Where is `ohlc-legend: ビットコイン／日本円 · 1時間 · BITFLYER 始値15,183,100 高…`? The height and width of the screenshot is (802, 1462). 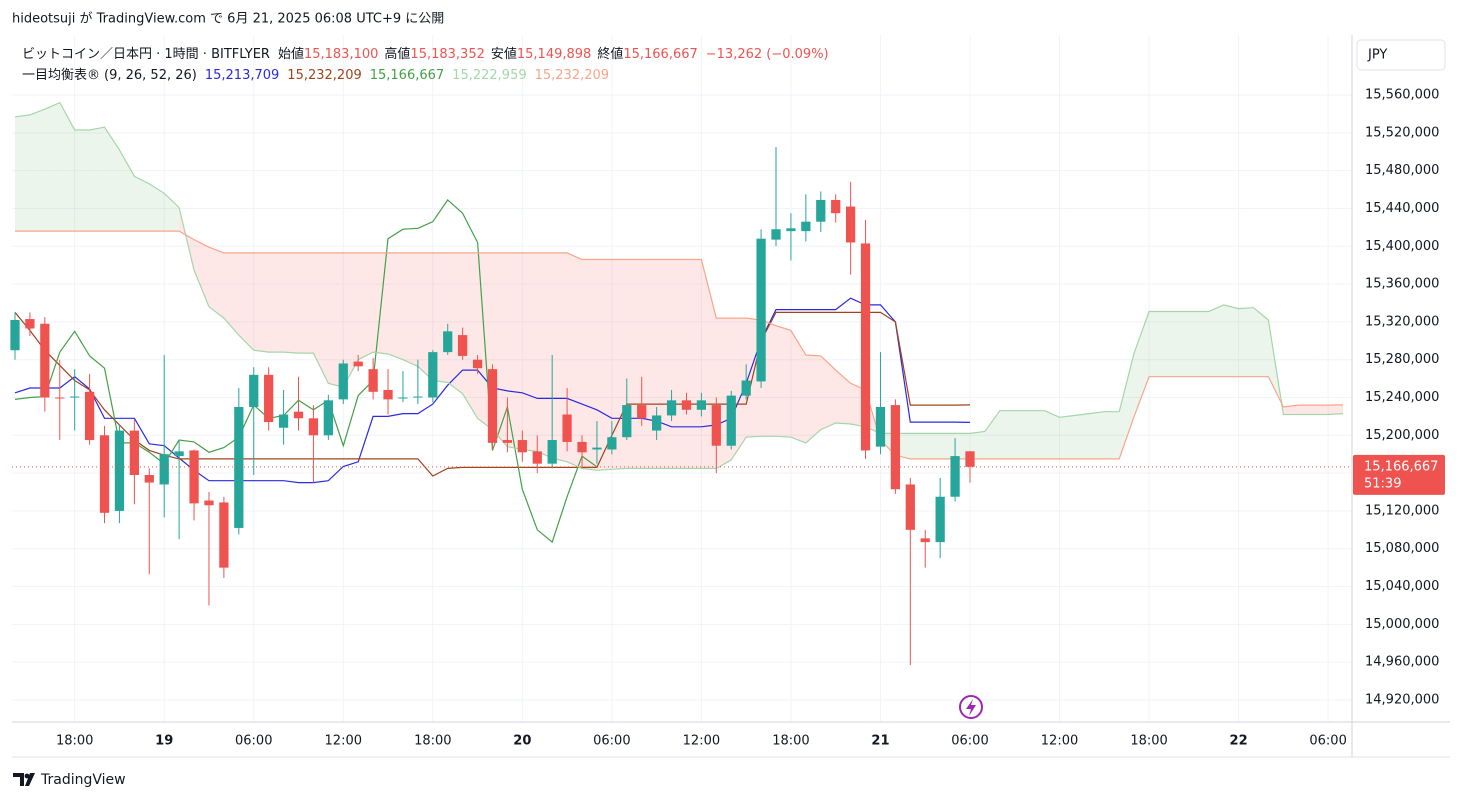 ohlc-legend: ビットコイン／日本円 · 1時間 · BITFLYER 始値15,183,100 高… is located at coordinates (425, 54).